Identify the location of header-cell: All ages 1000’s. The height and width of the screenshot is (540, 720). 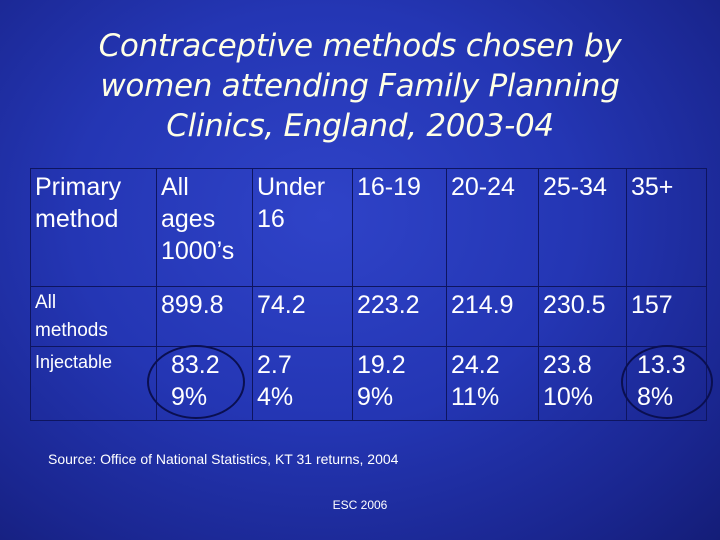
(204, 227).